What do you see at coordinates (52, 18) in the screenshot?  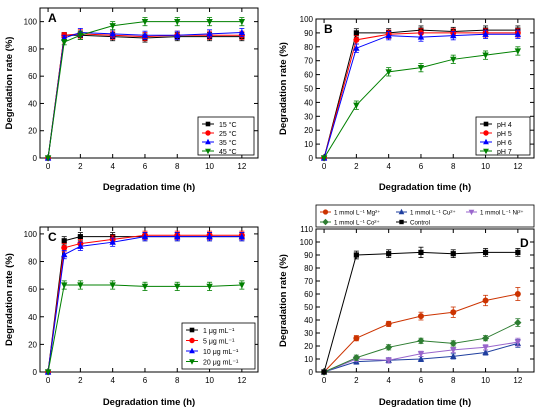 I see `panel-label: A` at bounding box center [52, 18].